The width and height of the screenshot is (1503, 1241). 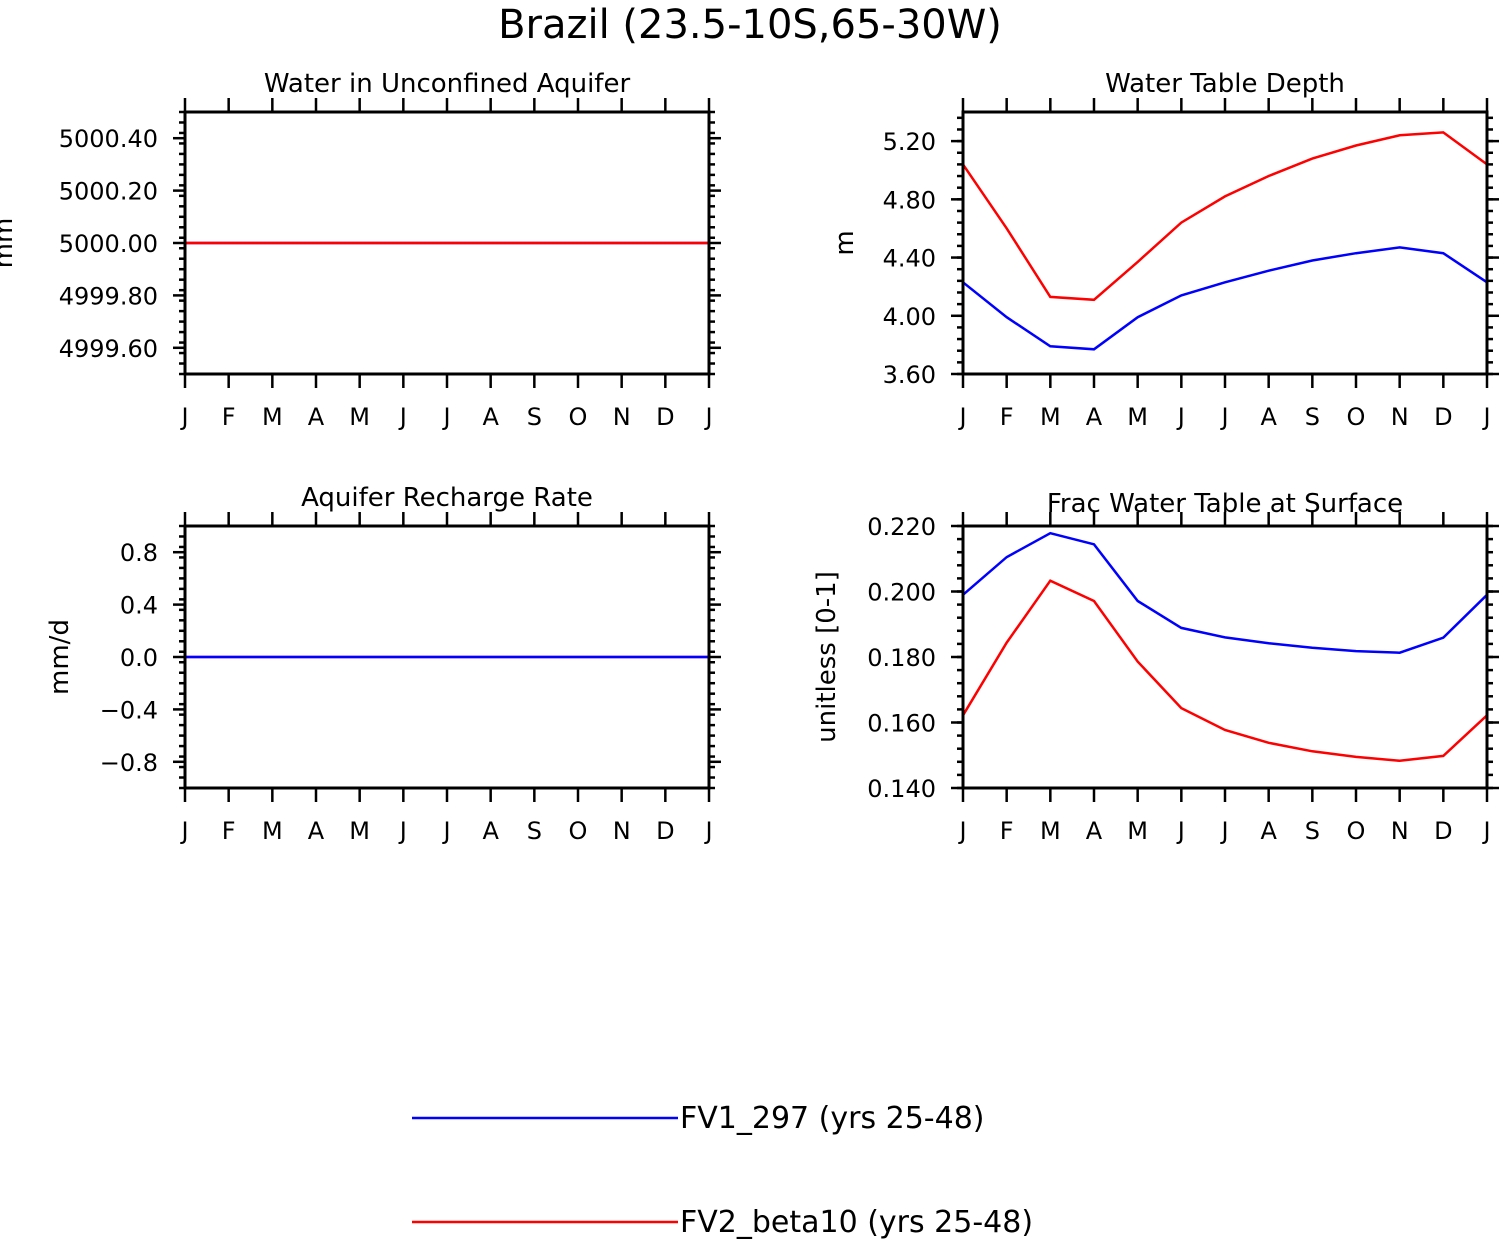 I want to click on y-tick-label: 4.40, so click(x=909, y=259).